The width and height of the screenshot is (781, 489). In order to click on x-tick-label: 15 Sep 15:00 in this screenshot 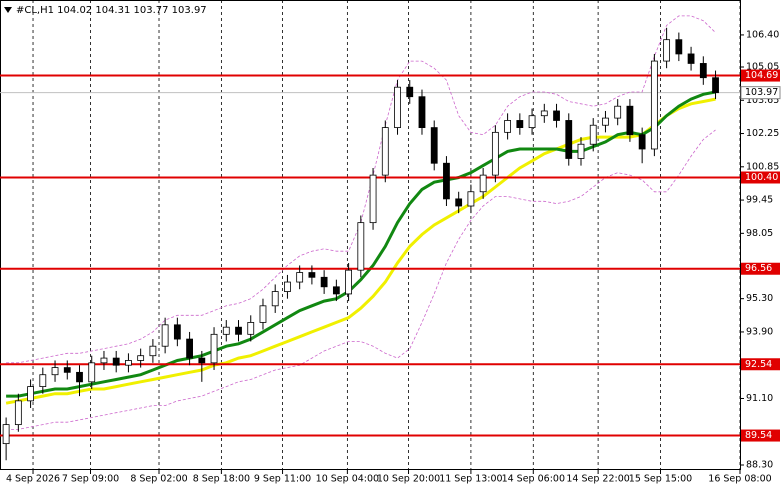, I will do `click(660, 479)`.